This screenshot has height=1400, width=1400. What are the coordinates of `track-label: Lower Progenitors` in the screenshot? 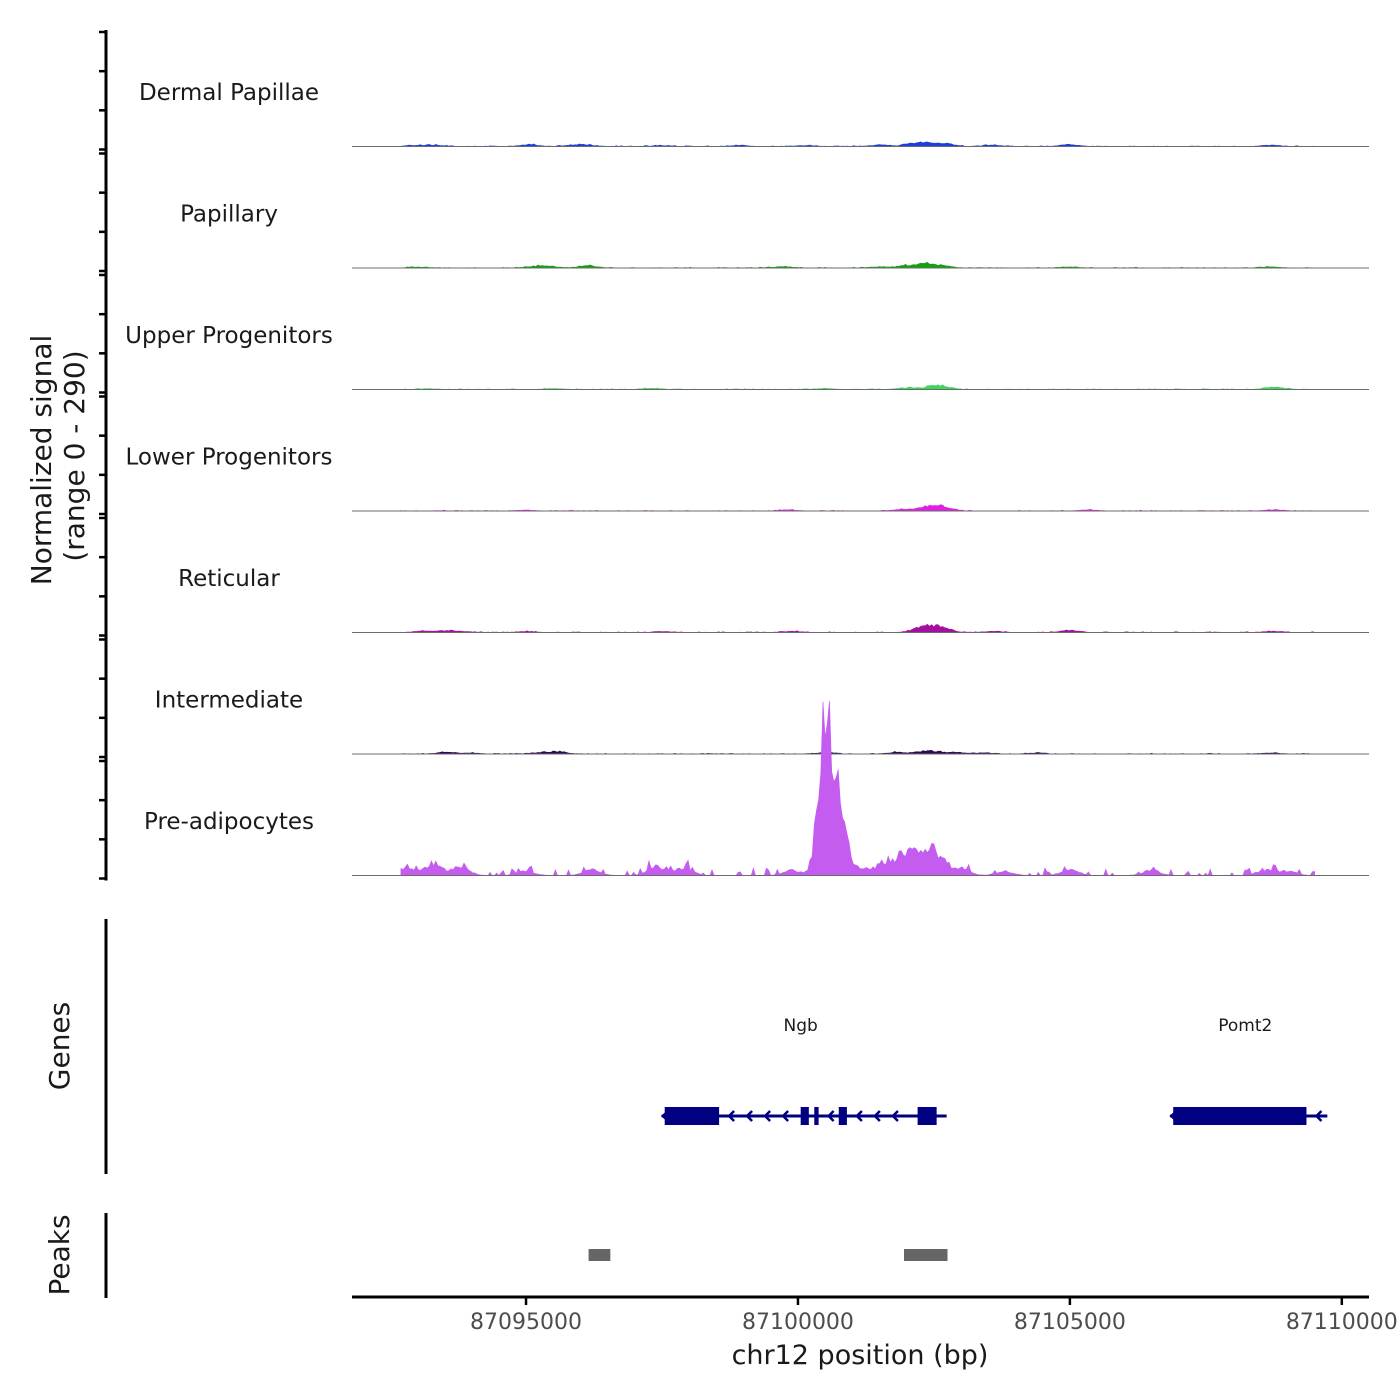 It's located at (229, 458).